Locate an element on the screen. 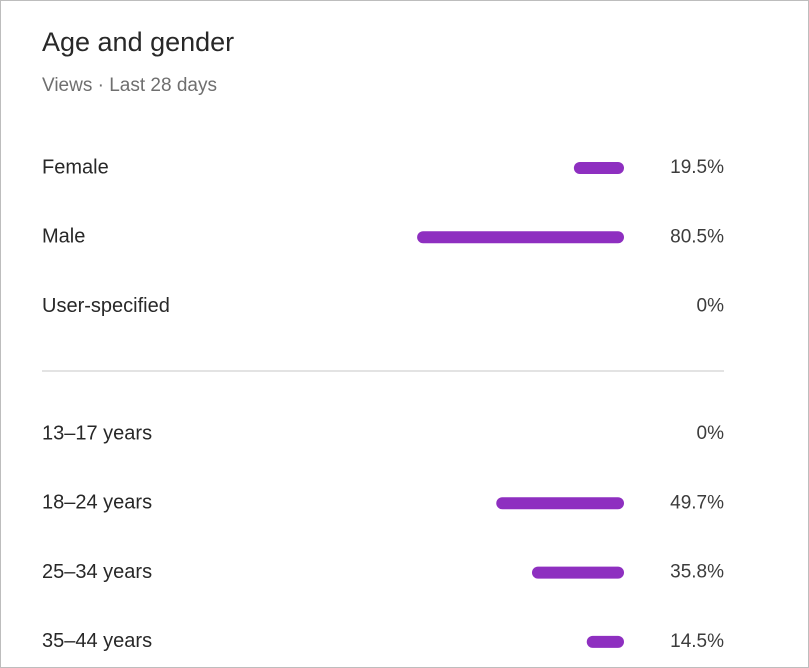  row-label: User-specified is located at coordinates (106, 306).